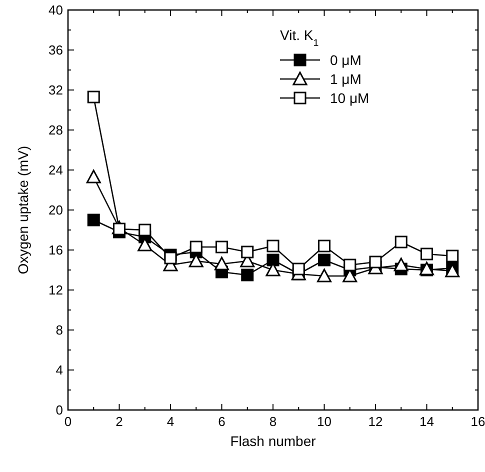 This screenshot has width=485, height=472. I want to click on y-axis-title: Oxygen uptake (mV), so click(23, 210).